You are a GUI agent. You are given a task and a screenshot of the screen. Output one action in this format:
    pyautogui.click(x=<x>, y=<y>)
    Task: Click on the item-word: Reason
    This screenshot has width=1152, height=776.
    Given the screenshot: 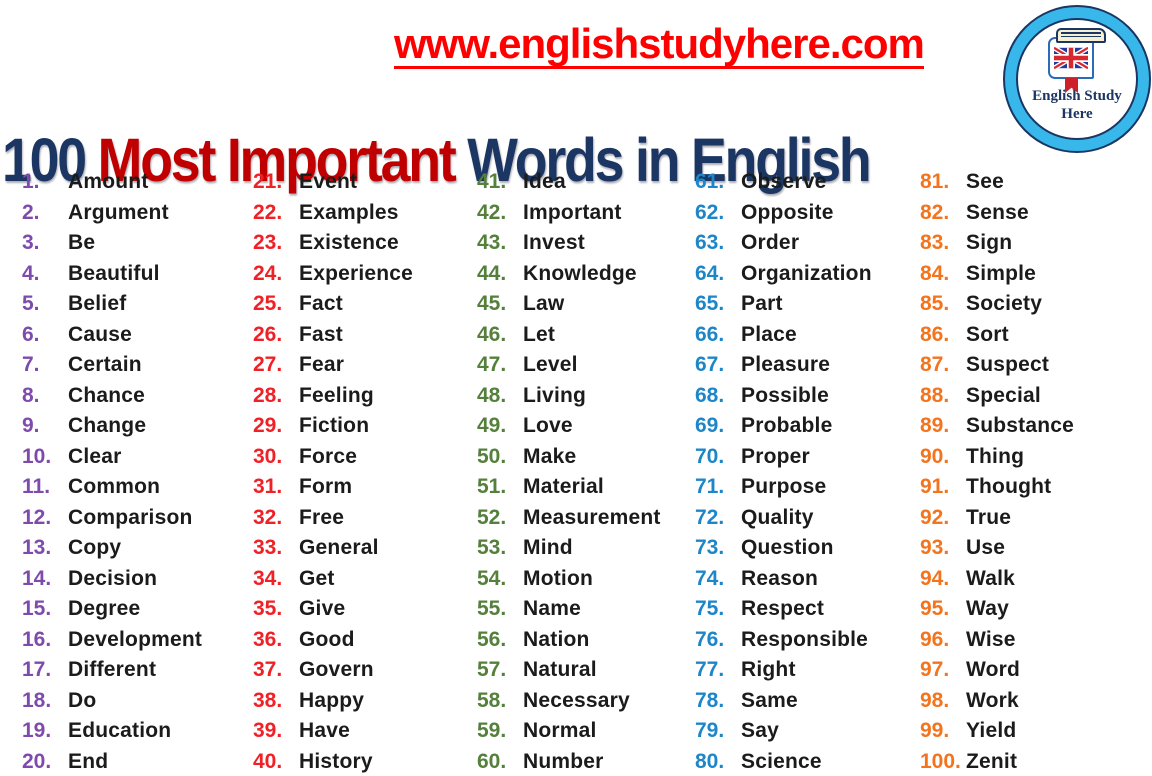 What is the action you would take?
    pyautogui.click(x=780, y=578)
    